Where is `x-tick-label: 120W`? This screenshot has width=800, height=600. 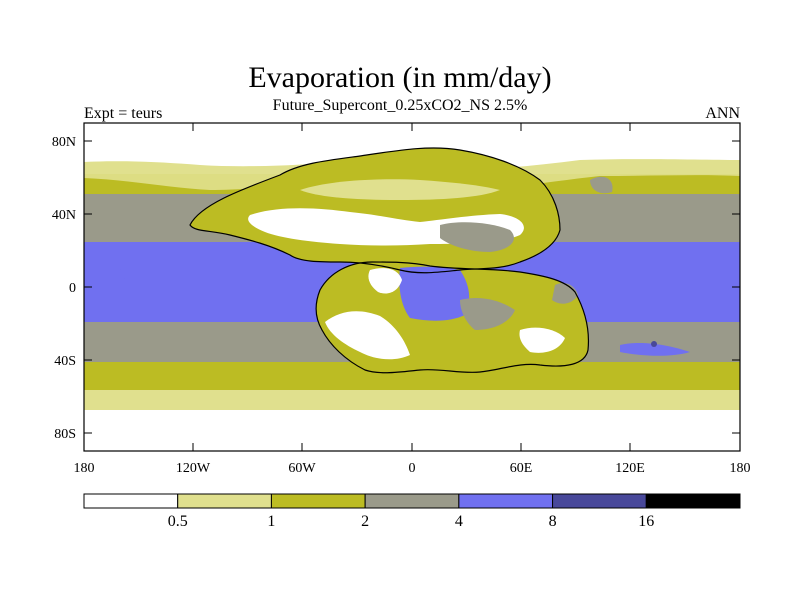
x-tick-label: 120W is located at coordinates (193, 468).